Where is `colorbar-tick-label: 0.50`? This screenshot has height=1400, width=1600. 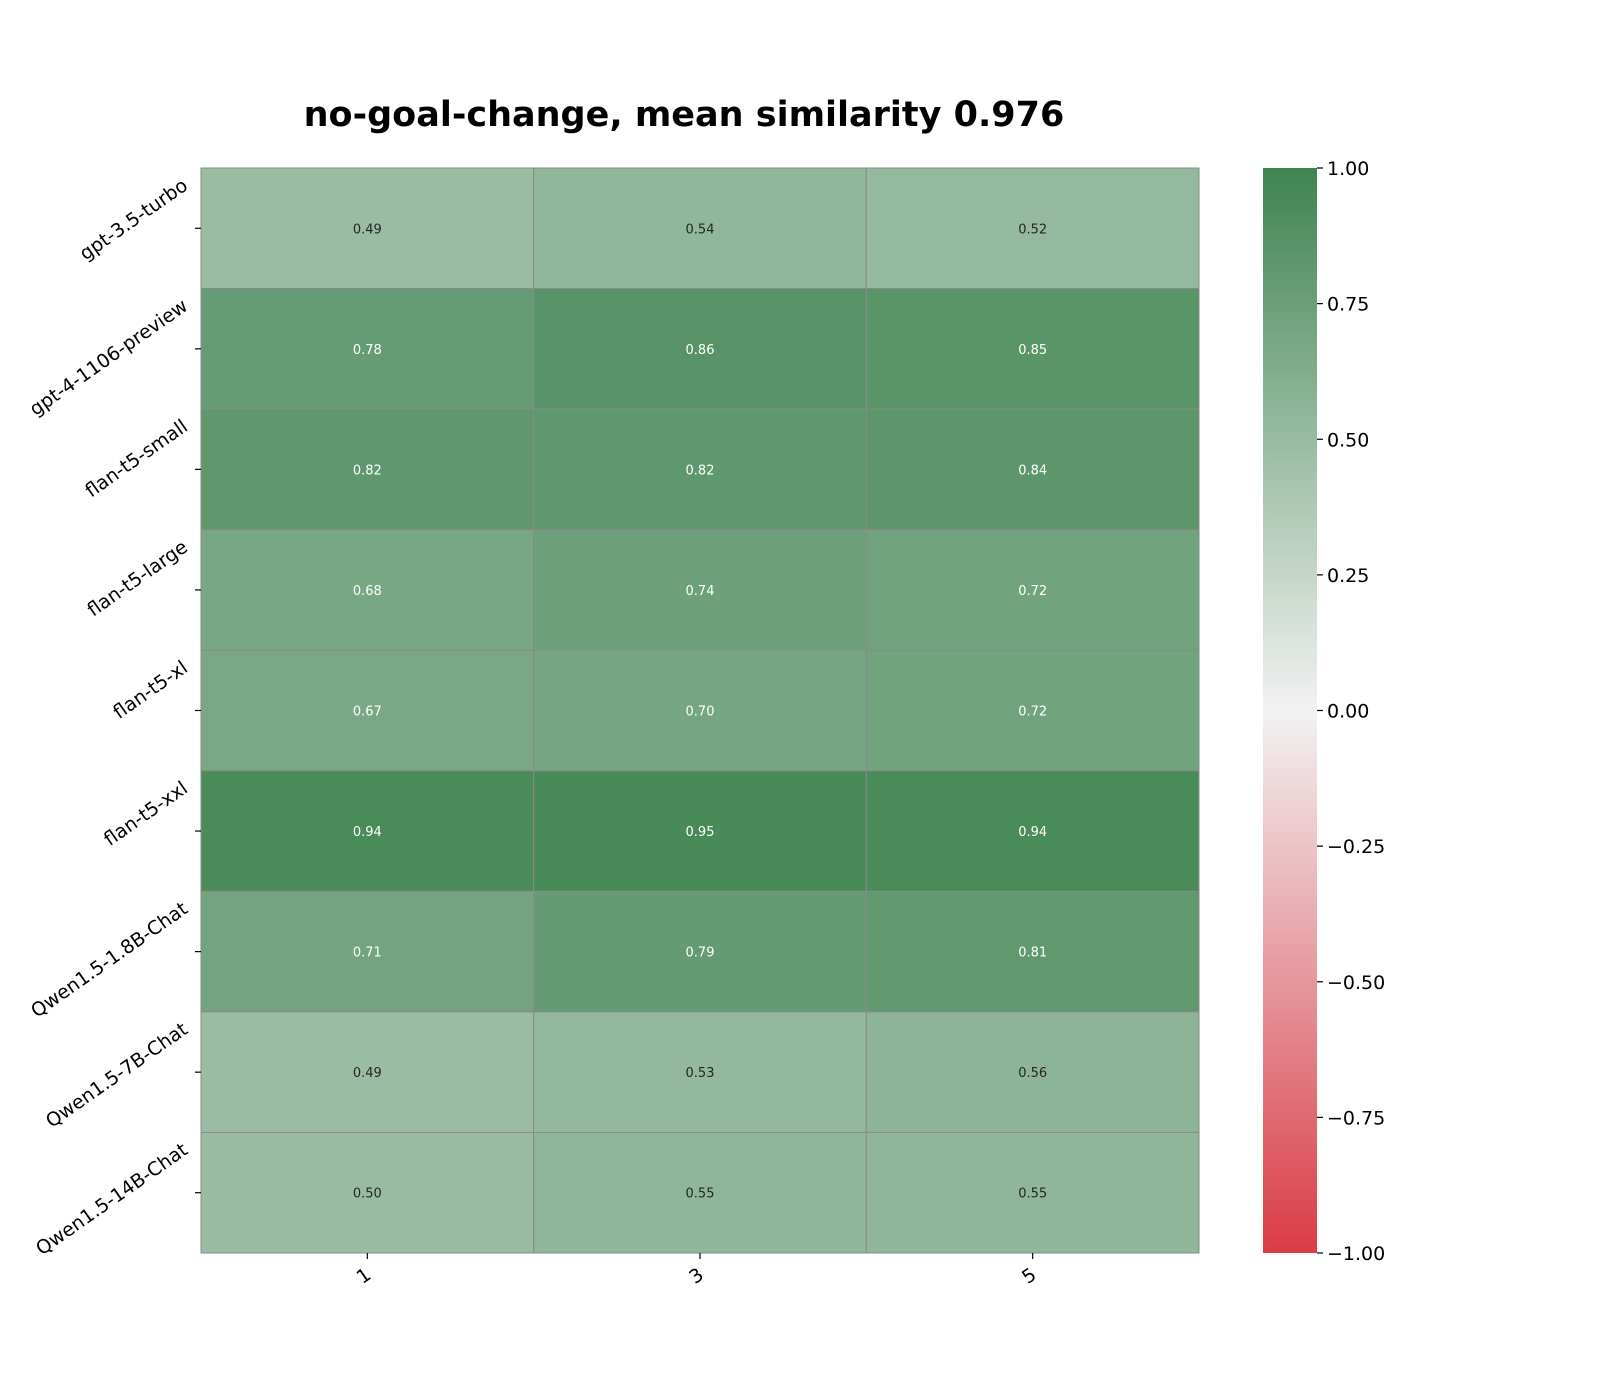
colorbar-tick-label: 0.50 is located at coordinates (1348, 440).